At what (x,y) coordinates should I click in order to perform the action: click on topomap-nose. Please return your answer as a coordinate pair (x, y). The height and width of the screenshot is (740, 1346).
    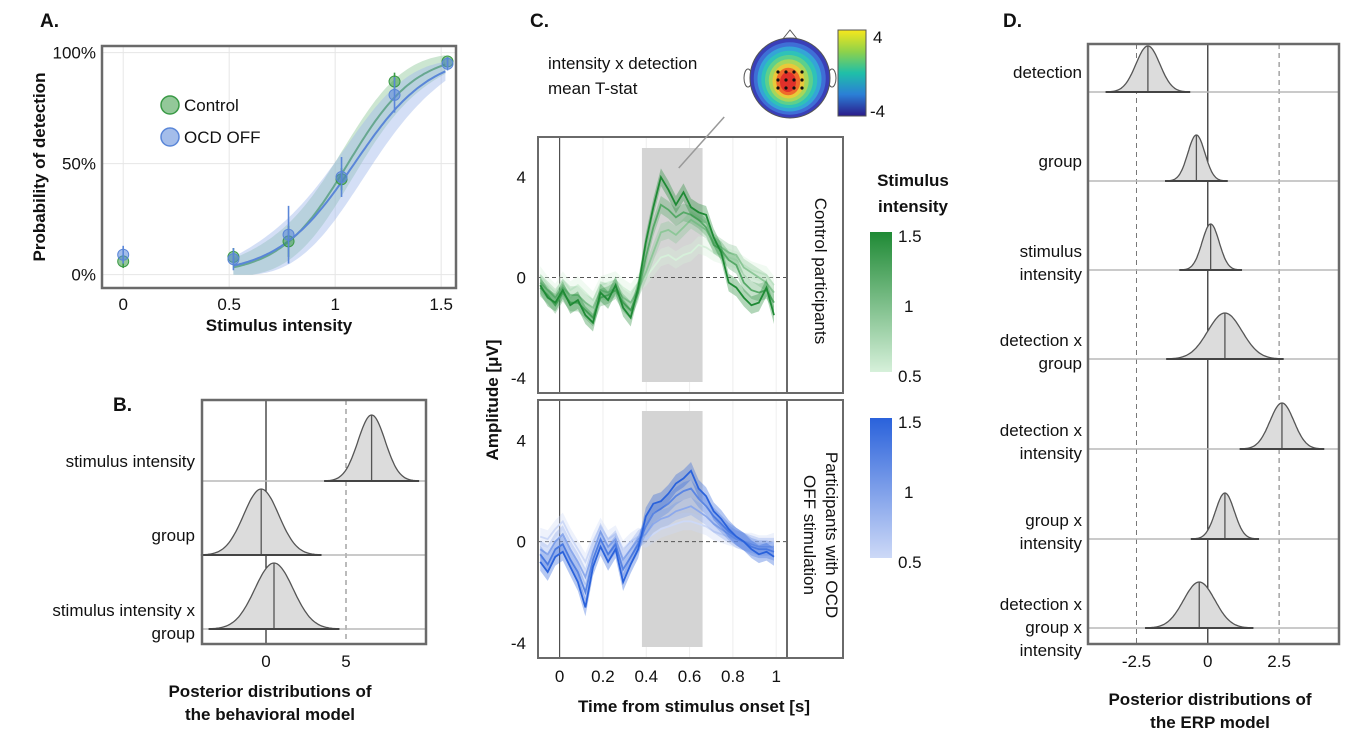
    Looking at the image, I should click on (790, 35).